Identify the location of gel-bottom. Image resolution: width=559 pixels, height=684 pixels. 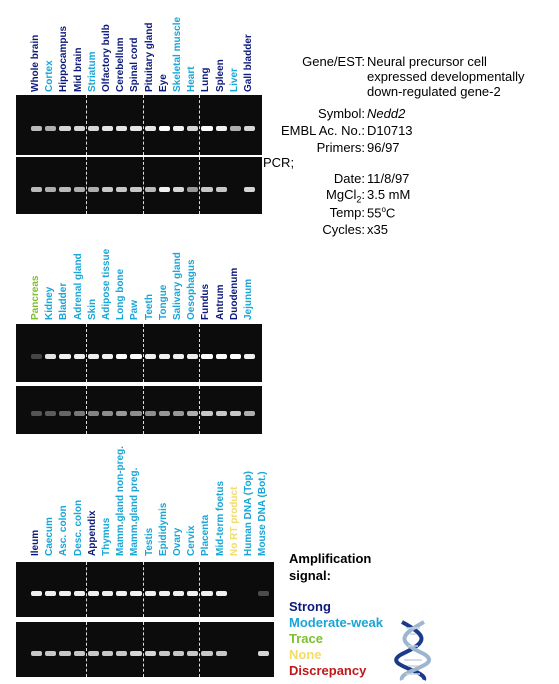
(139, 185).